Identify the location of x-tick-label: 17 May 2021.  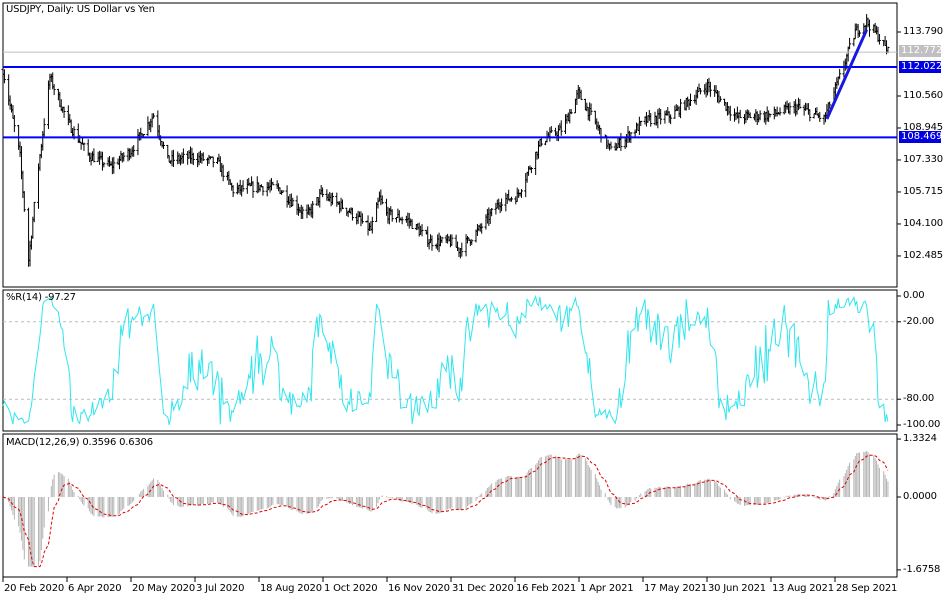
(676, 588).